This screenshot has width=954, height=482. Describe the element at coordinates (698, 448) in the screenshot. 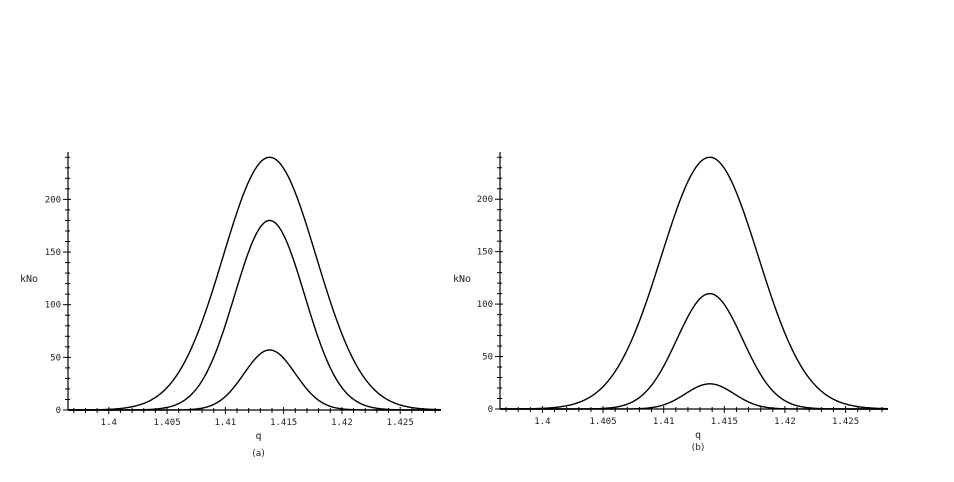

I see `panel-label: (b)` at that location.